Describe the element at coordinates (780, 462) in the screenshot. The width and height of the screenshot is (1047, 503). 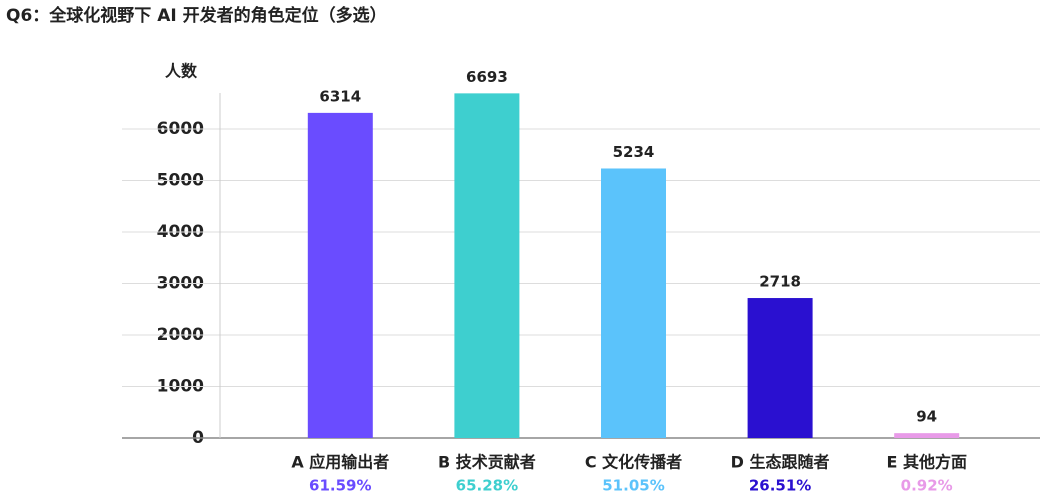
I see `x-tick-label: D 生态跟随者` at that location.